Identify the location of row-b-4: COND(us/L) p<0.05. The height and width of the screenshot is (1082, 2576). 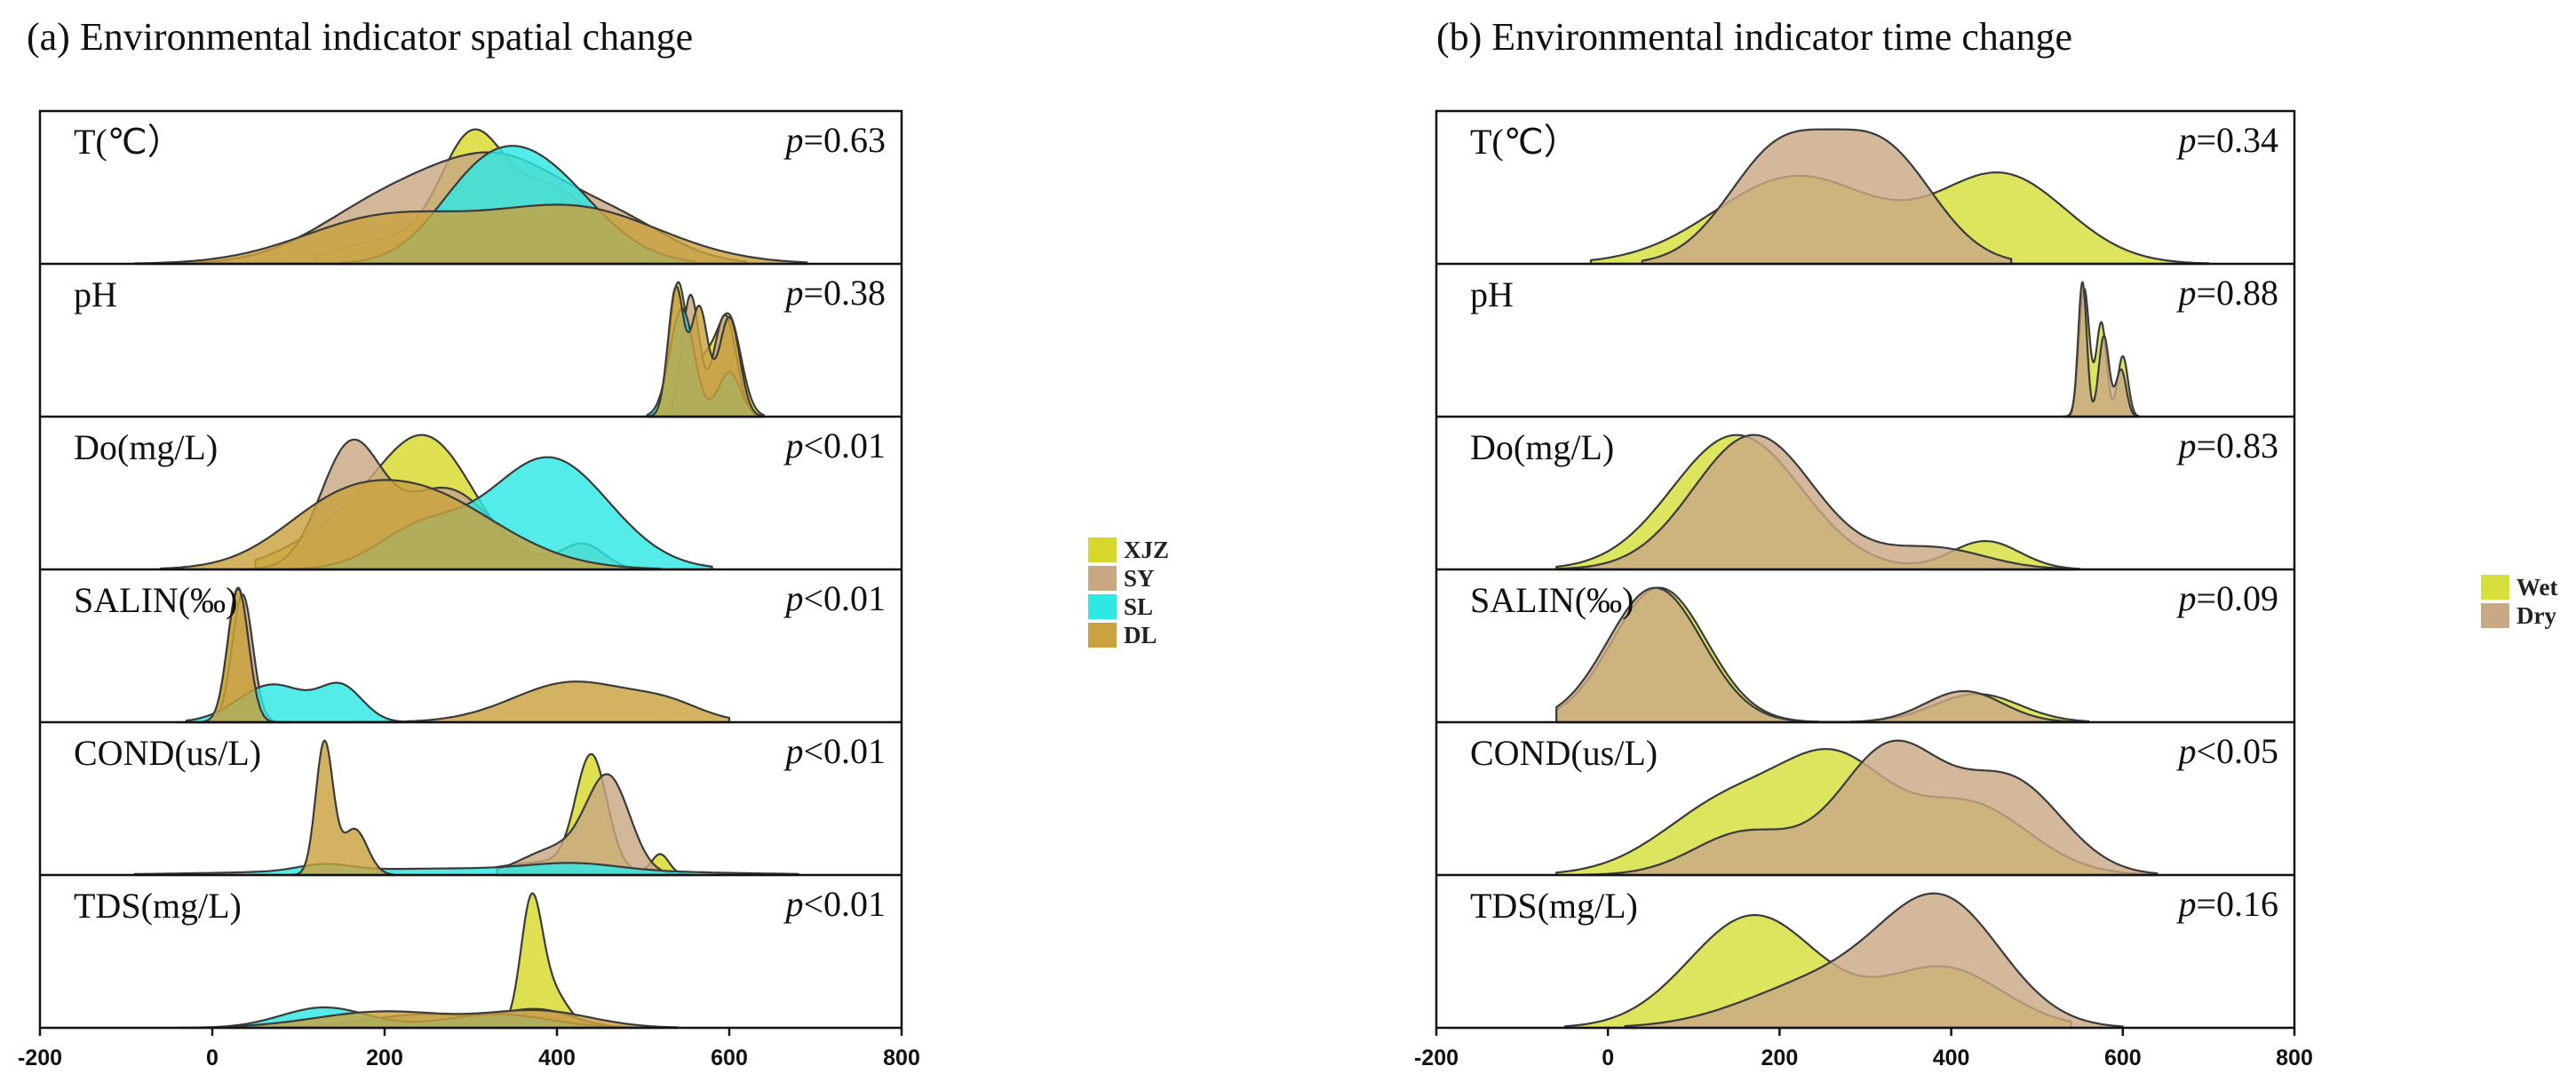
(1874, 804).